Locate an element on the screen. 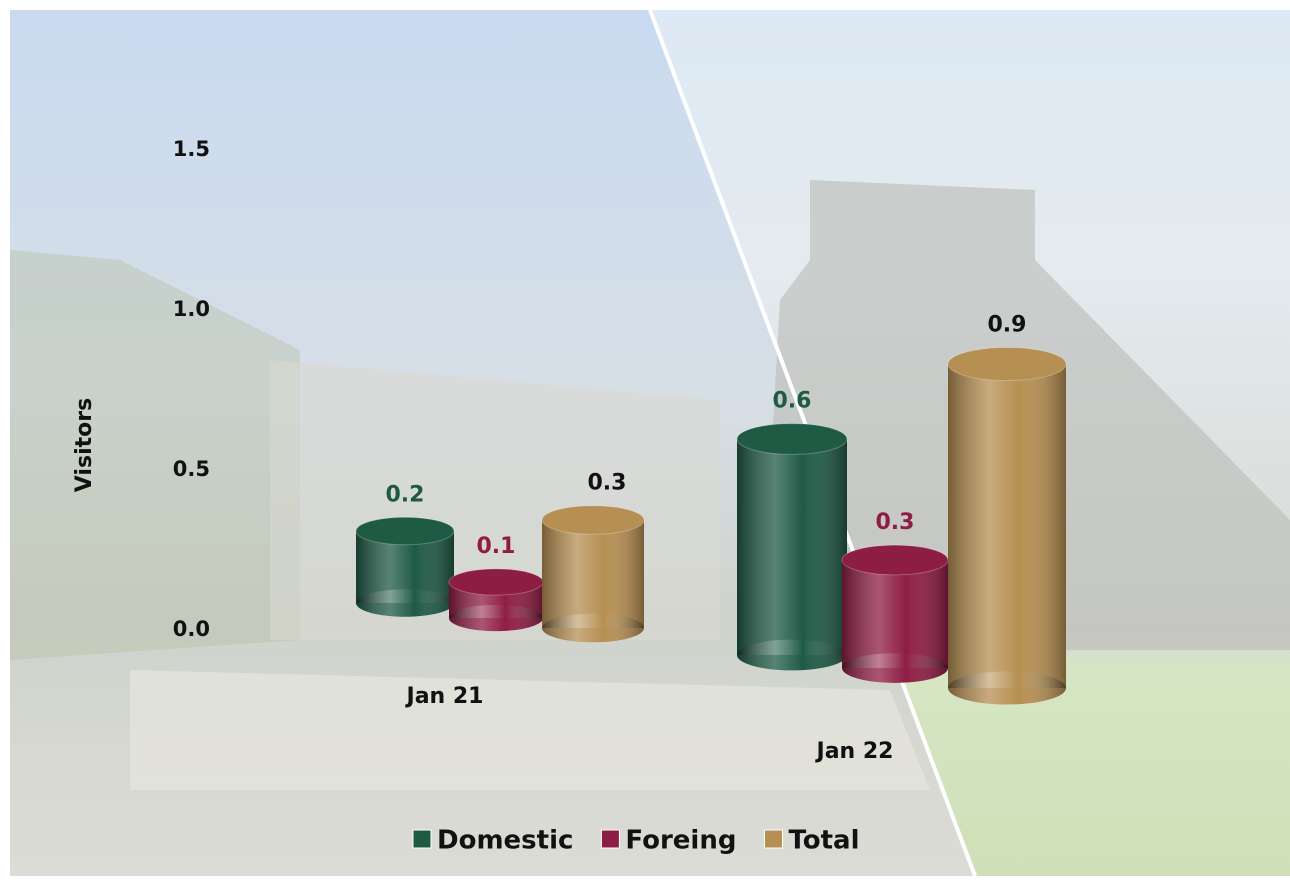 Image resolution: width=1290 pixels, height=880 pixels. data-label: 0.6 is located at coordinates (792, 401).